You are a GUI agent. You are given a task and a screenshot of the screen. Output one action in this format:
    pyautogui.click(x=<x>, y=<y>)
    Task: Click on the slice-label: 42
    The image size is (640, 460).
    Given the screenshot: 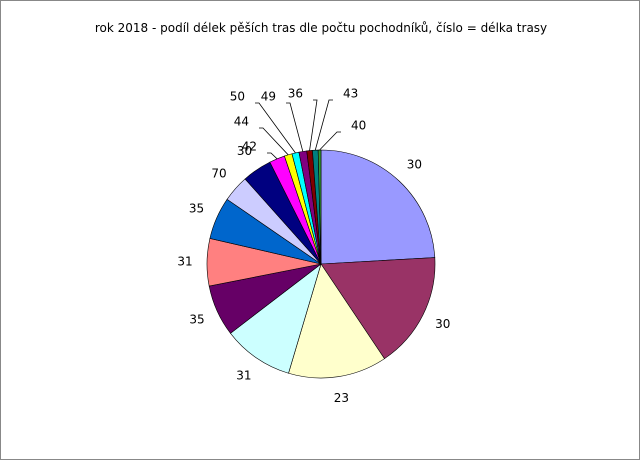 What is the action you would take?
    pyautogui.click(x=249, y=147)
    